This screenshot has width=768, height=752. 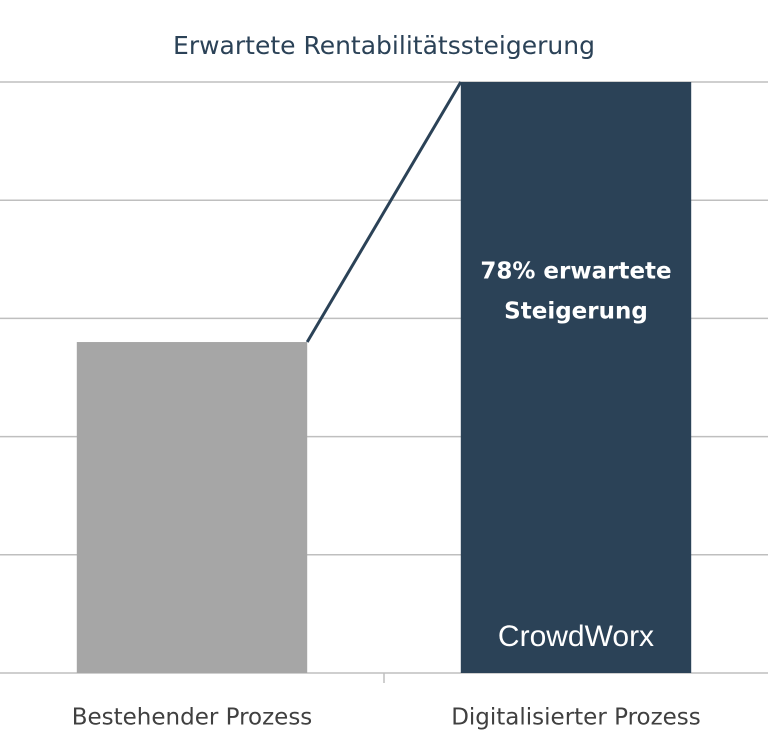 What do you see at coordinates (576, 718) in the screenshot?
I see `x-tick-label: Digitalisierter Prozess` at bounding box center [576, 718].